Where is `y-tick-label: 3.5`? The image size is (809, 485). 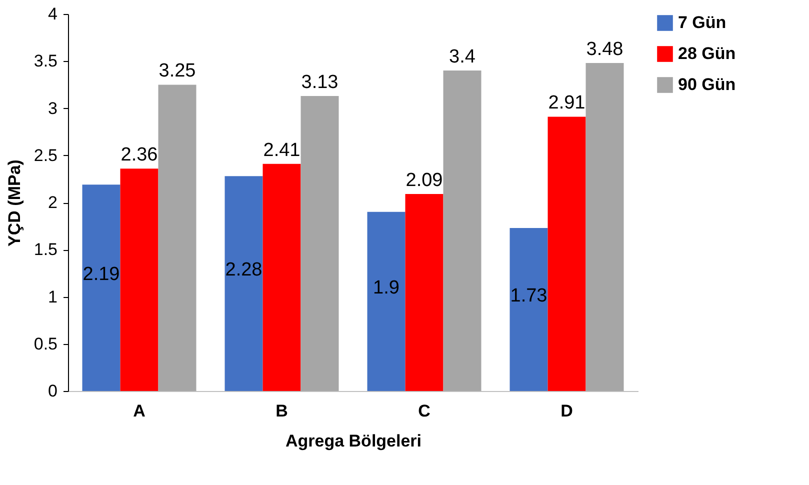
y-tick-label: 3.5 is located at coordinates (46, 61).